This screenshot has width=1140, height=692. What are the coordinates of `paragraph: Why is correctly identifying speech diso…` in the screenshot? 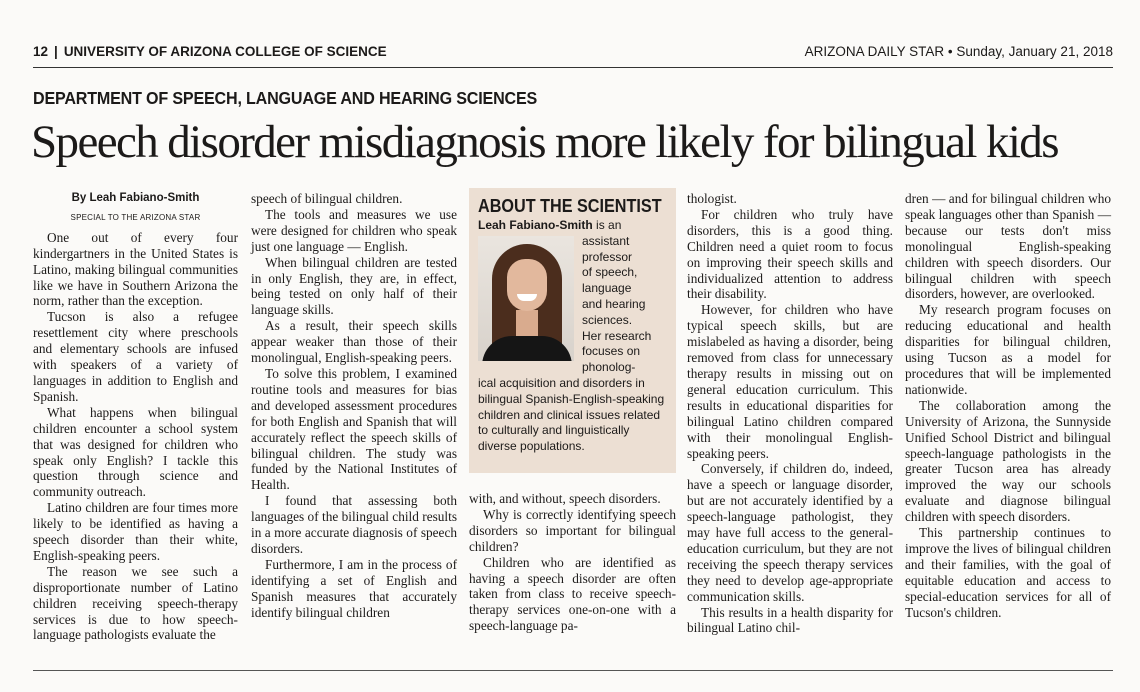 It's located at (572, 530).